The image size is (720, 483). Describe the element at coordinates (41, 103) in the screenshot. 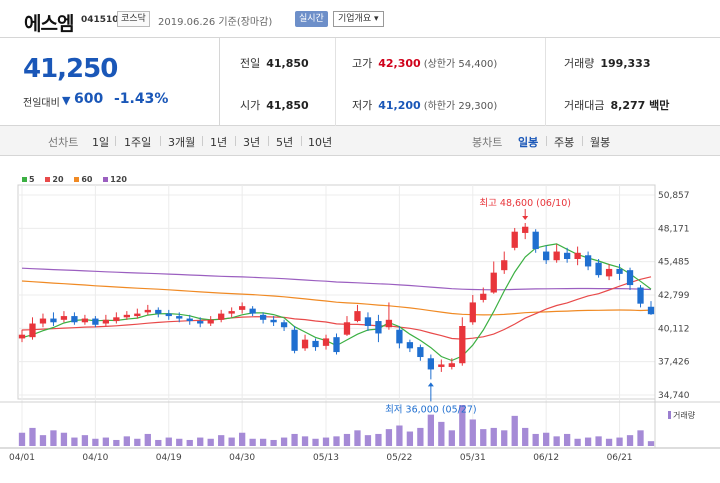

I see `change-label: 전일대비` at that location.